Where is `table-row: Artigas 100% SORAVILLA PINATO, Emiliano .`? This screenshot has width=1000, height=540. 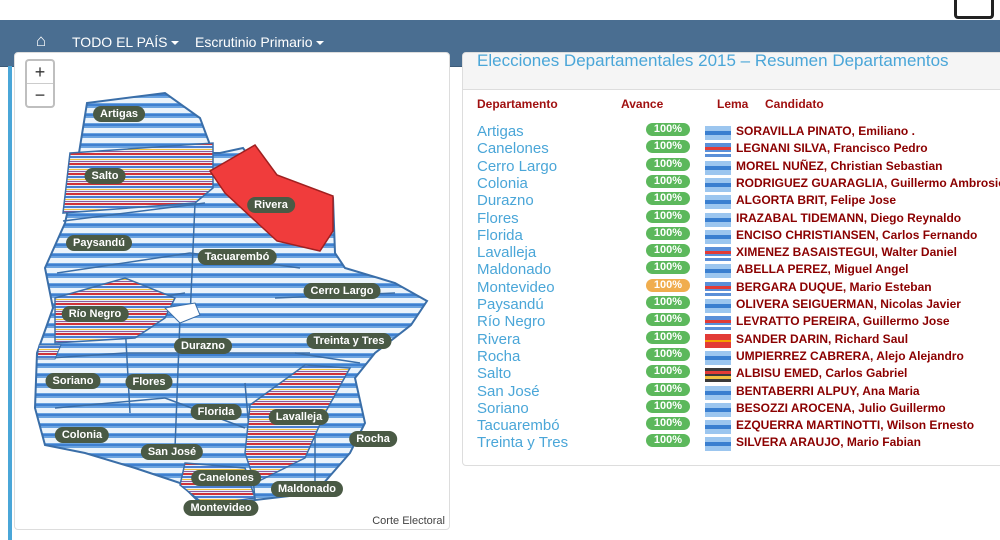
table-row: Artigas 100% SORAVILLA PINATO, Emiliano . is located at coordinates (731, 131).